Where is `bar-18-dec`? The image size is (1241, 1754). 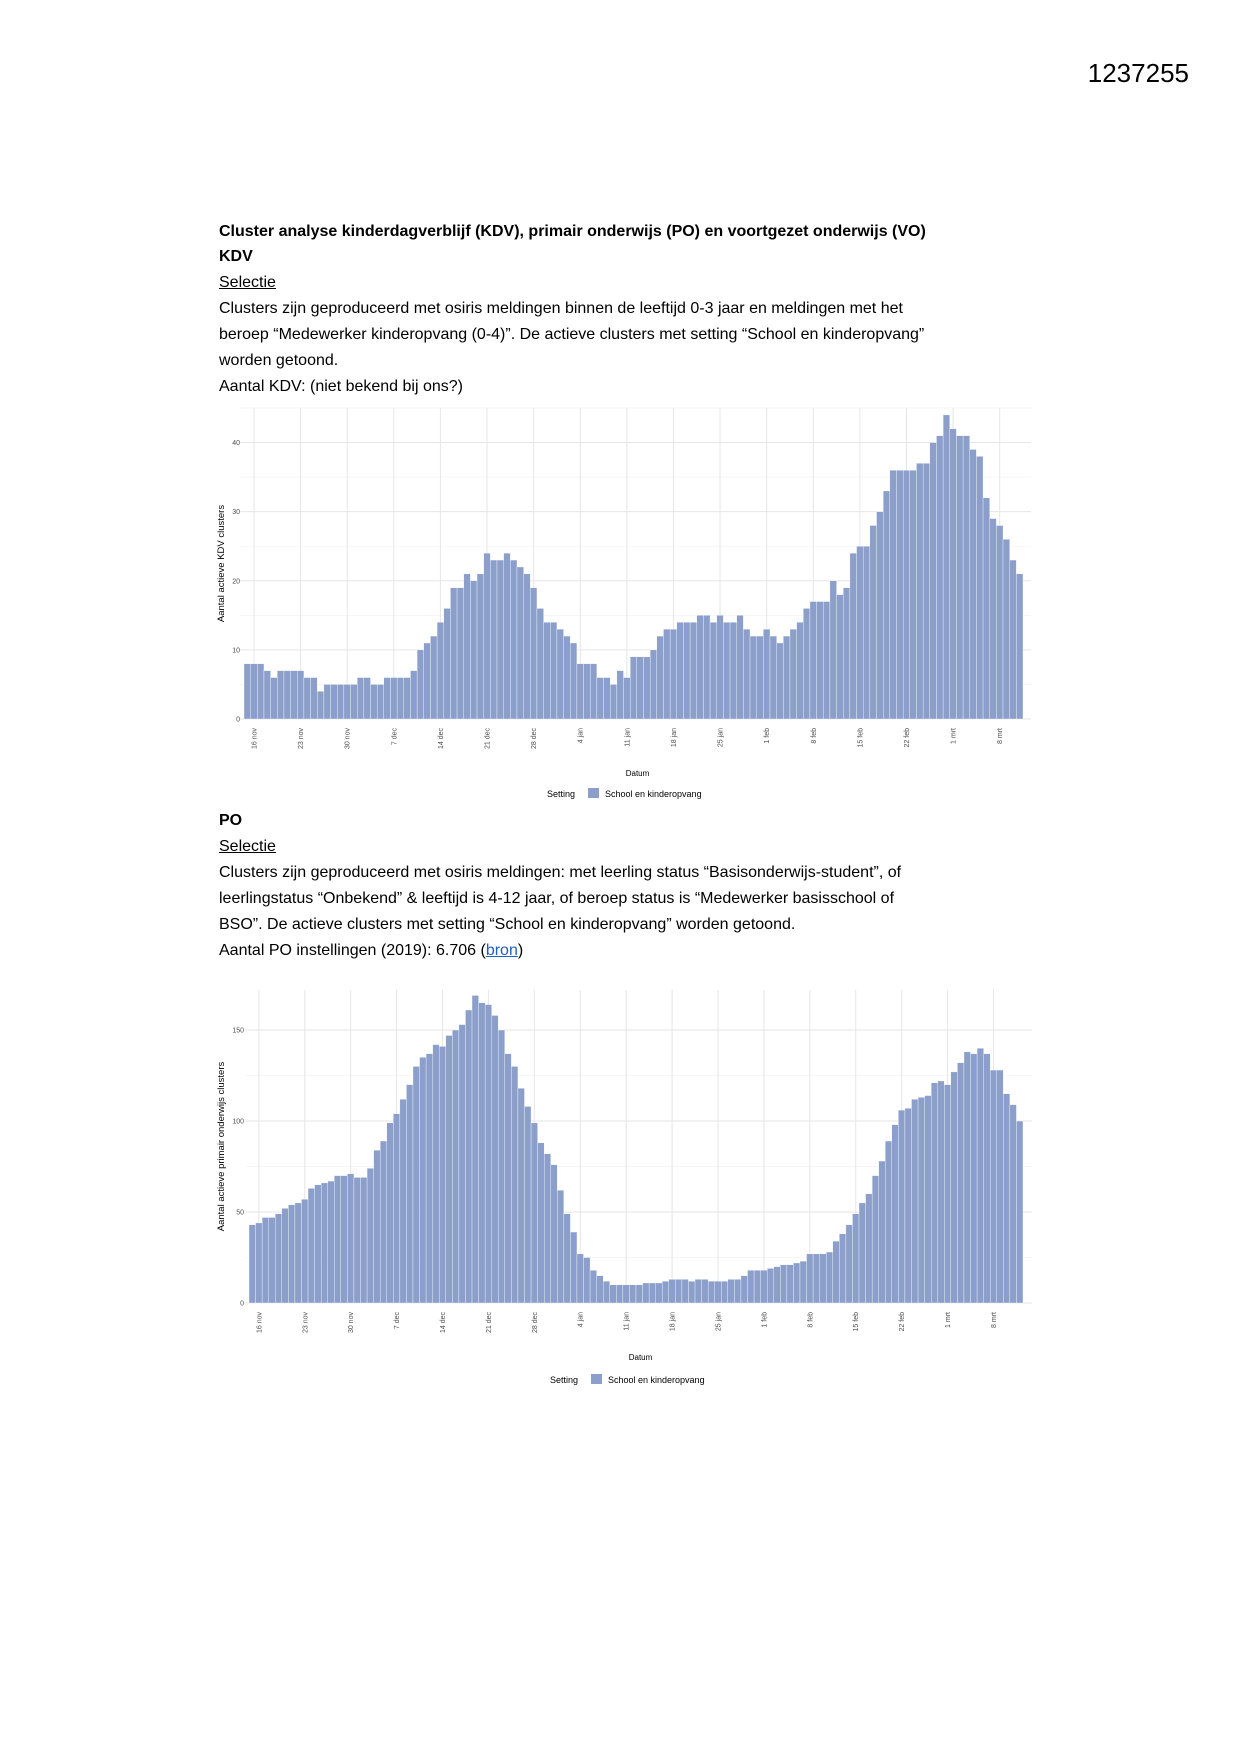 bar-18-dec is located at coordinates (469, 1156).